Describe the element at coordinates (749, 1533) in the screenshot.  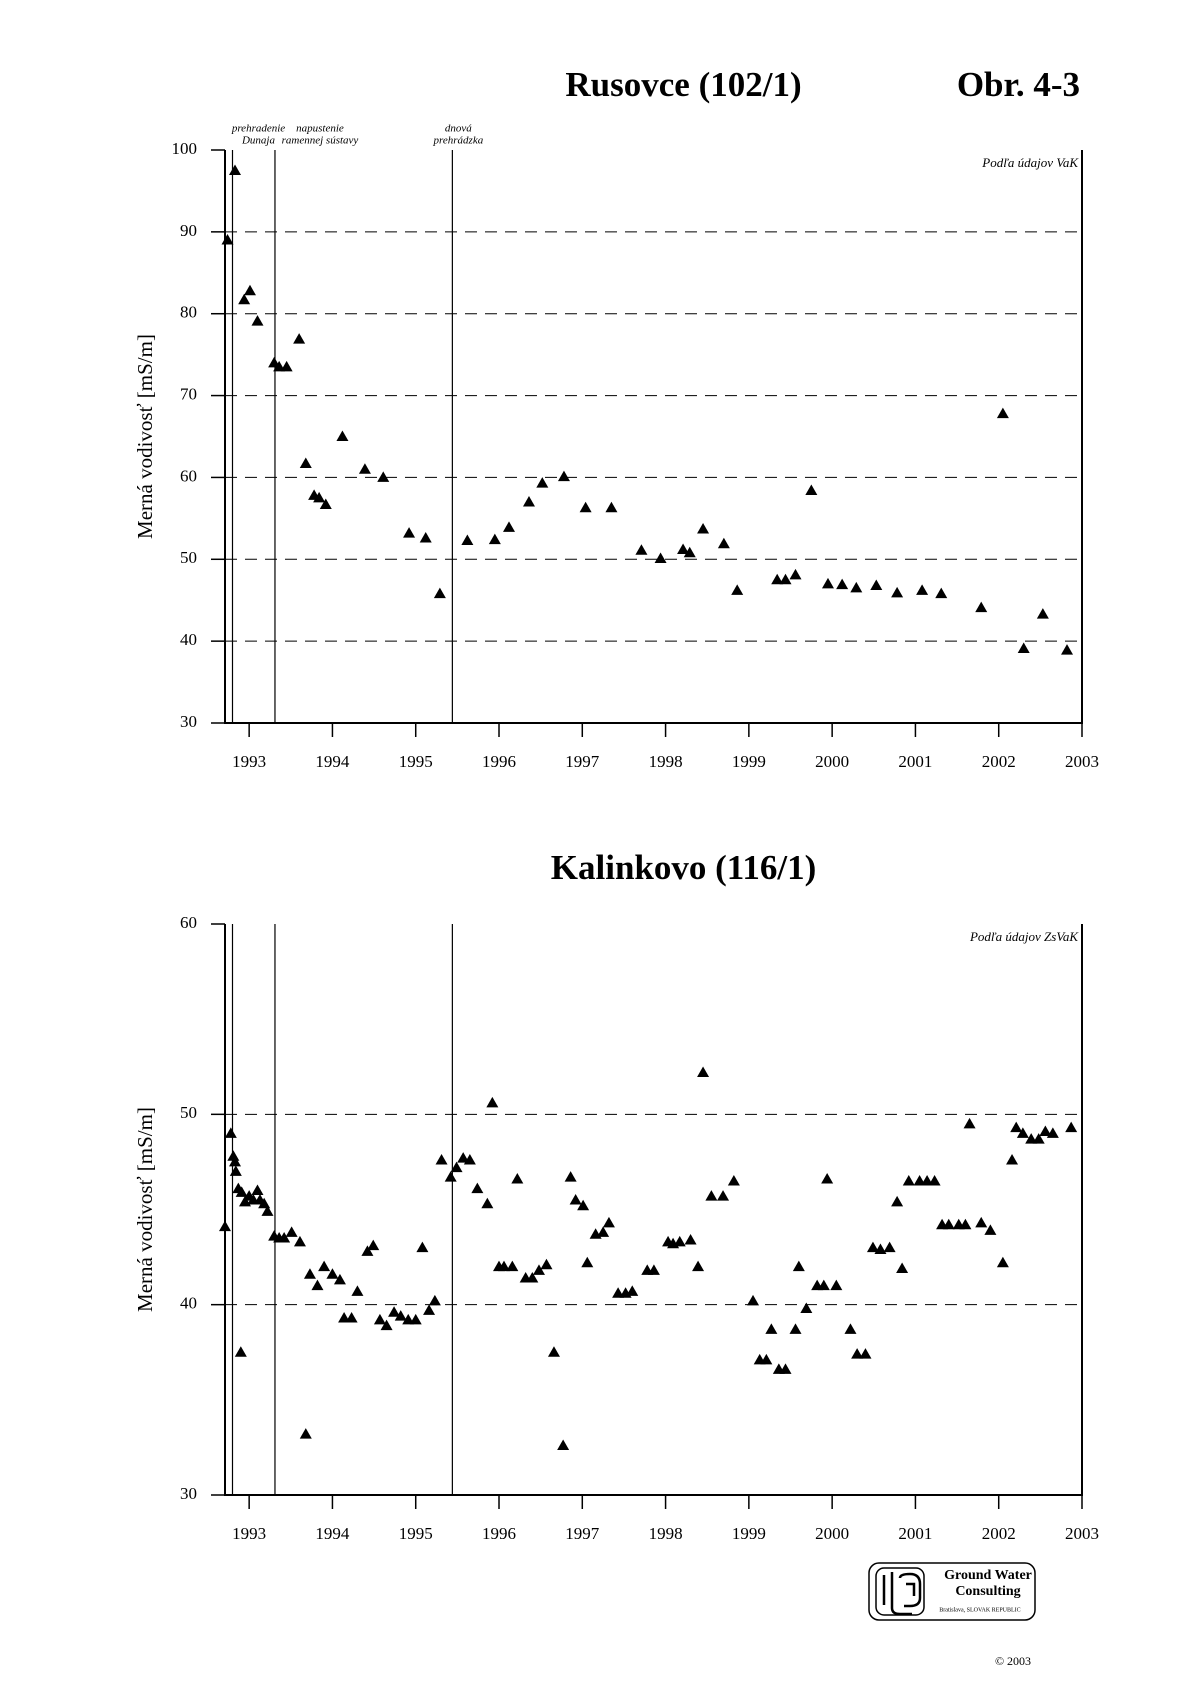
I see `x-tick-label: 1999` at that location.